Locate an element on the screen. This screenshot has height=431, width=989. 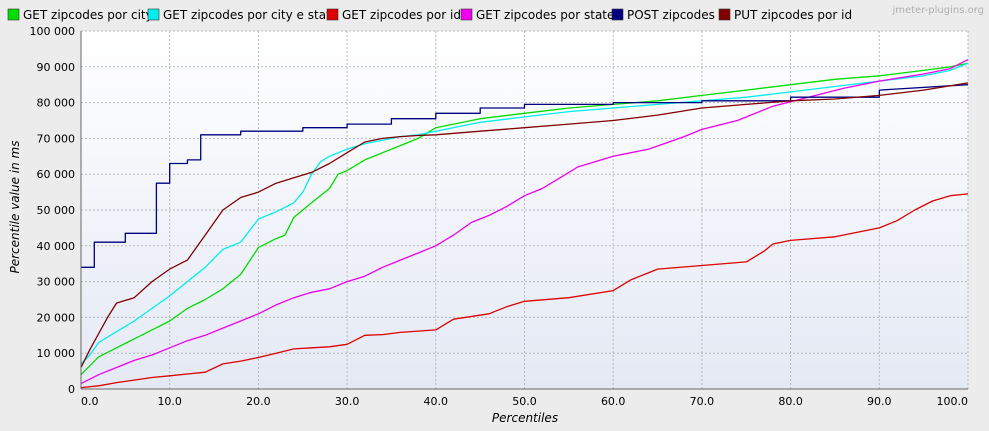
y-tick-label: 70 000 is located at coordinates (56, 138).